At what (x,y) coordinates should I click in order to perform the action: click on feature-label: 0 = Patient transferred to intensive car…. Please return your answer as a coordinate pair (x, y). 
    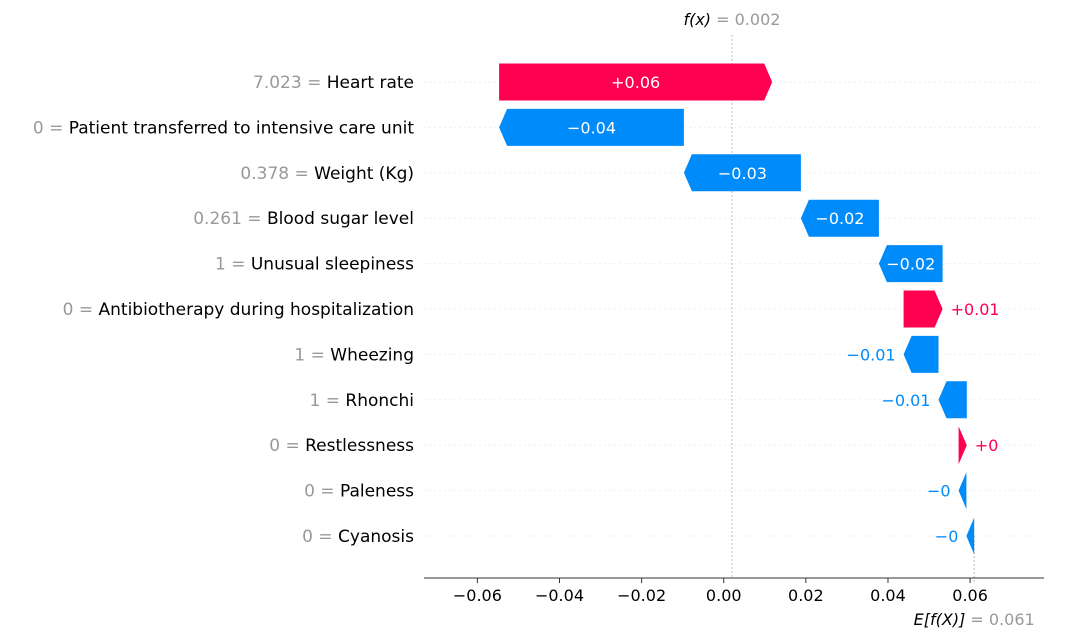
    Looking at the image, I should click on (223, 128).